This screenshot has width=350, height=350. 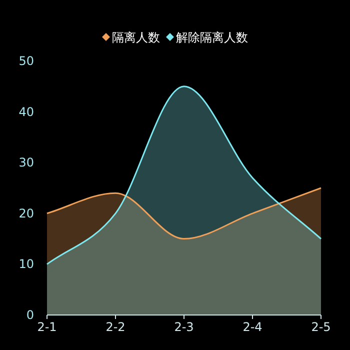 What do you see at coordinates (47, 327) in the screenshot?
I see `x-tick-label: 2-1` at bounding box center [47, 327].